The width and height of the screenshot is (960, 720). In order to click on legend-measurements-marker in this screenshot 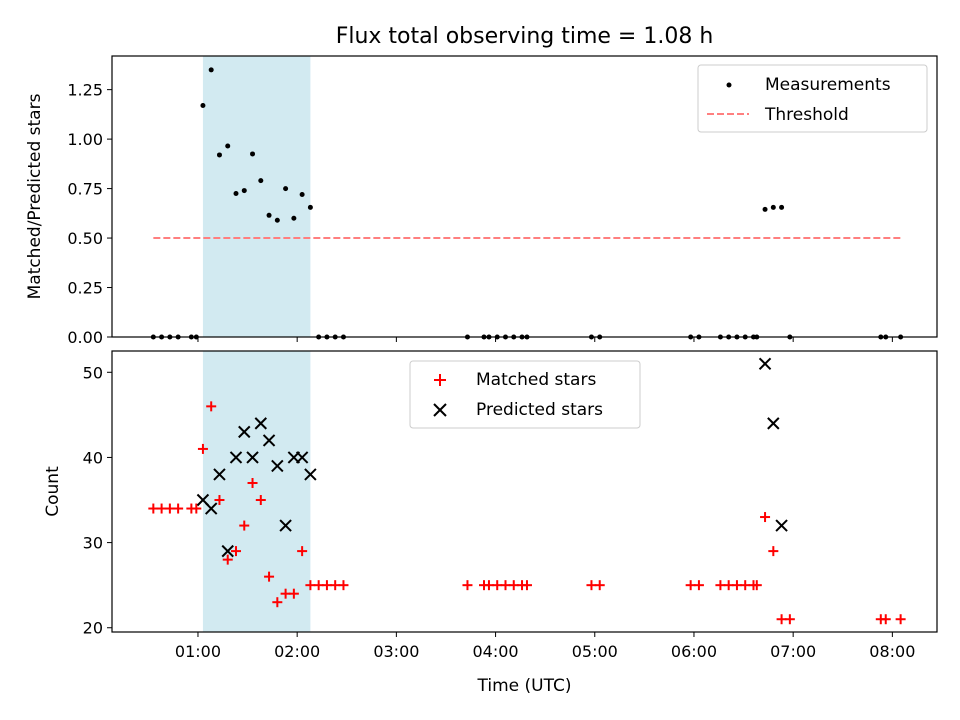, I will do `click(729, 85)`.